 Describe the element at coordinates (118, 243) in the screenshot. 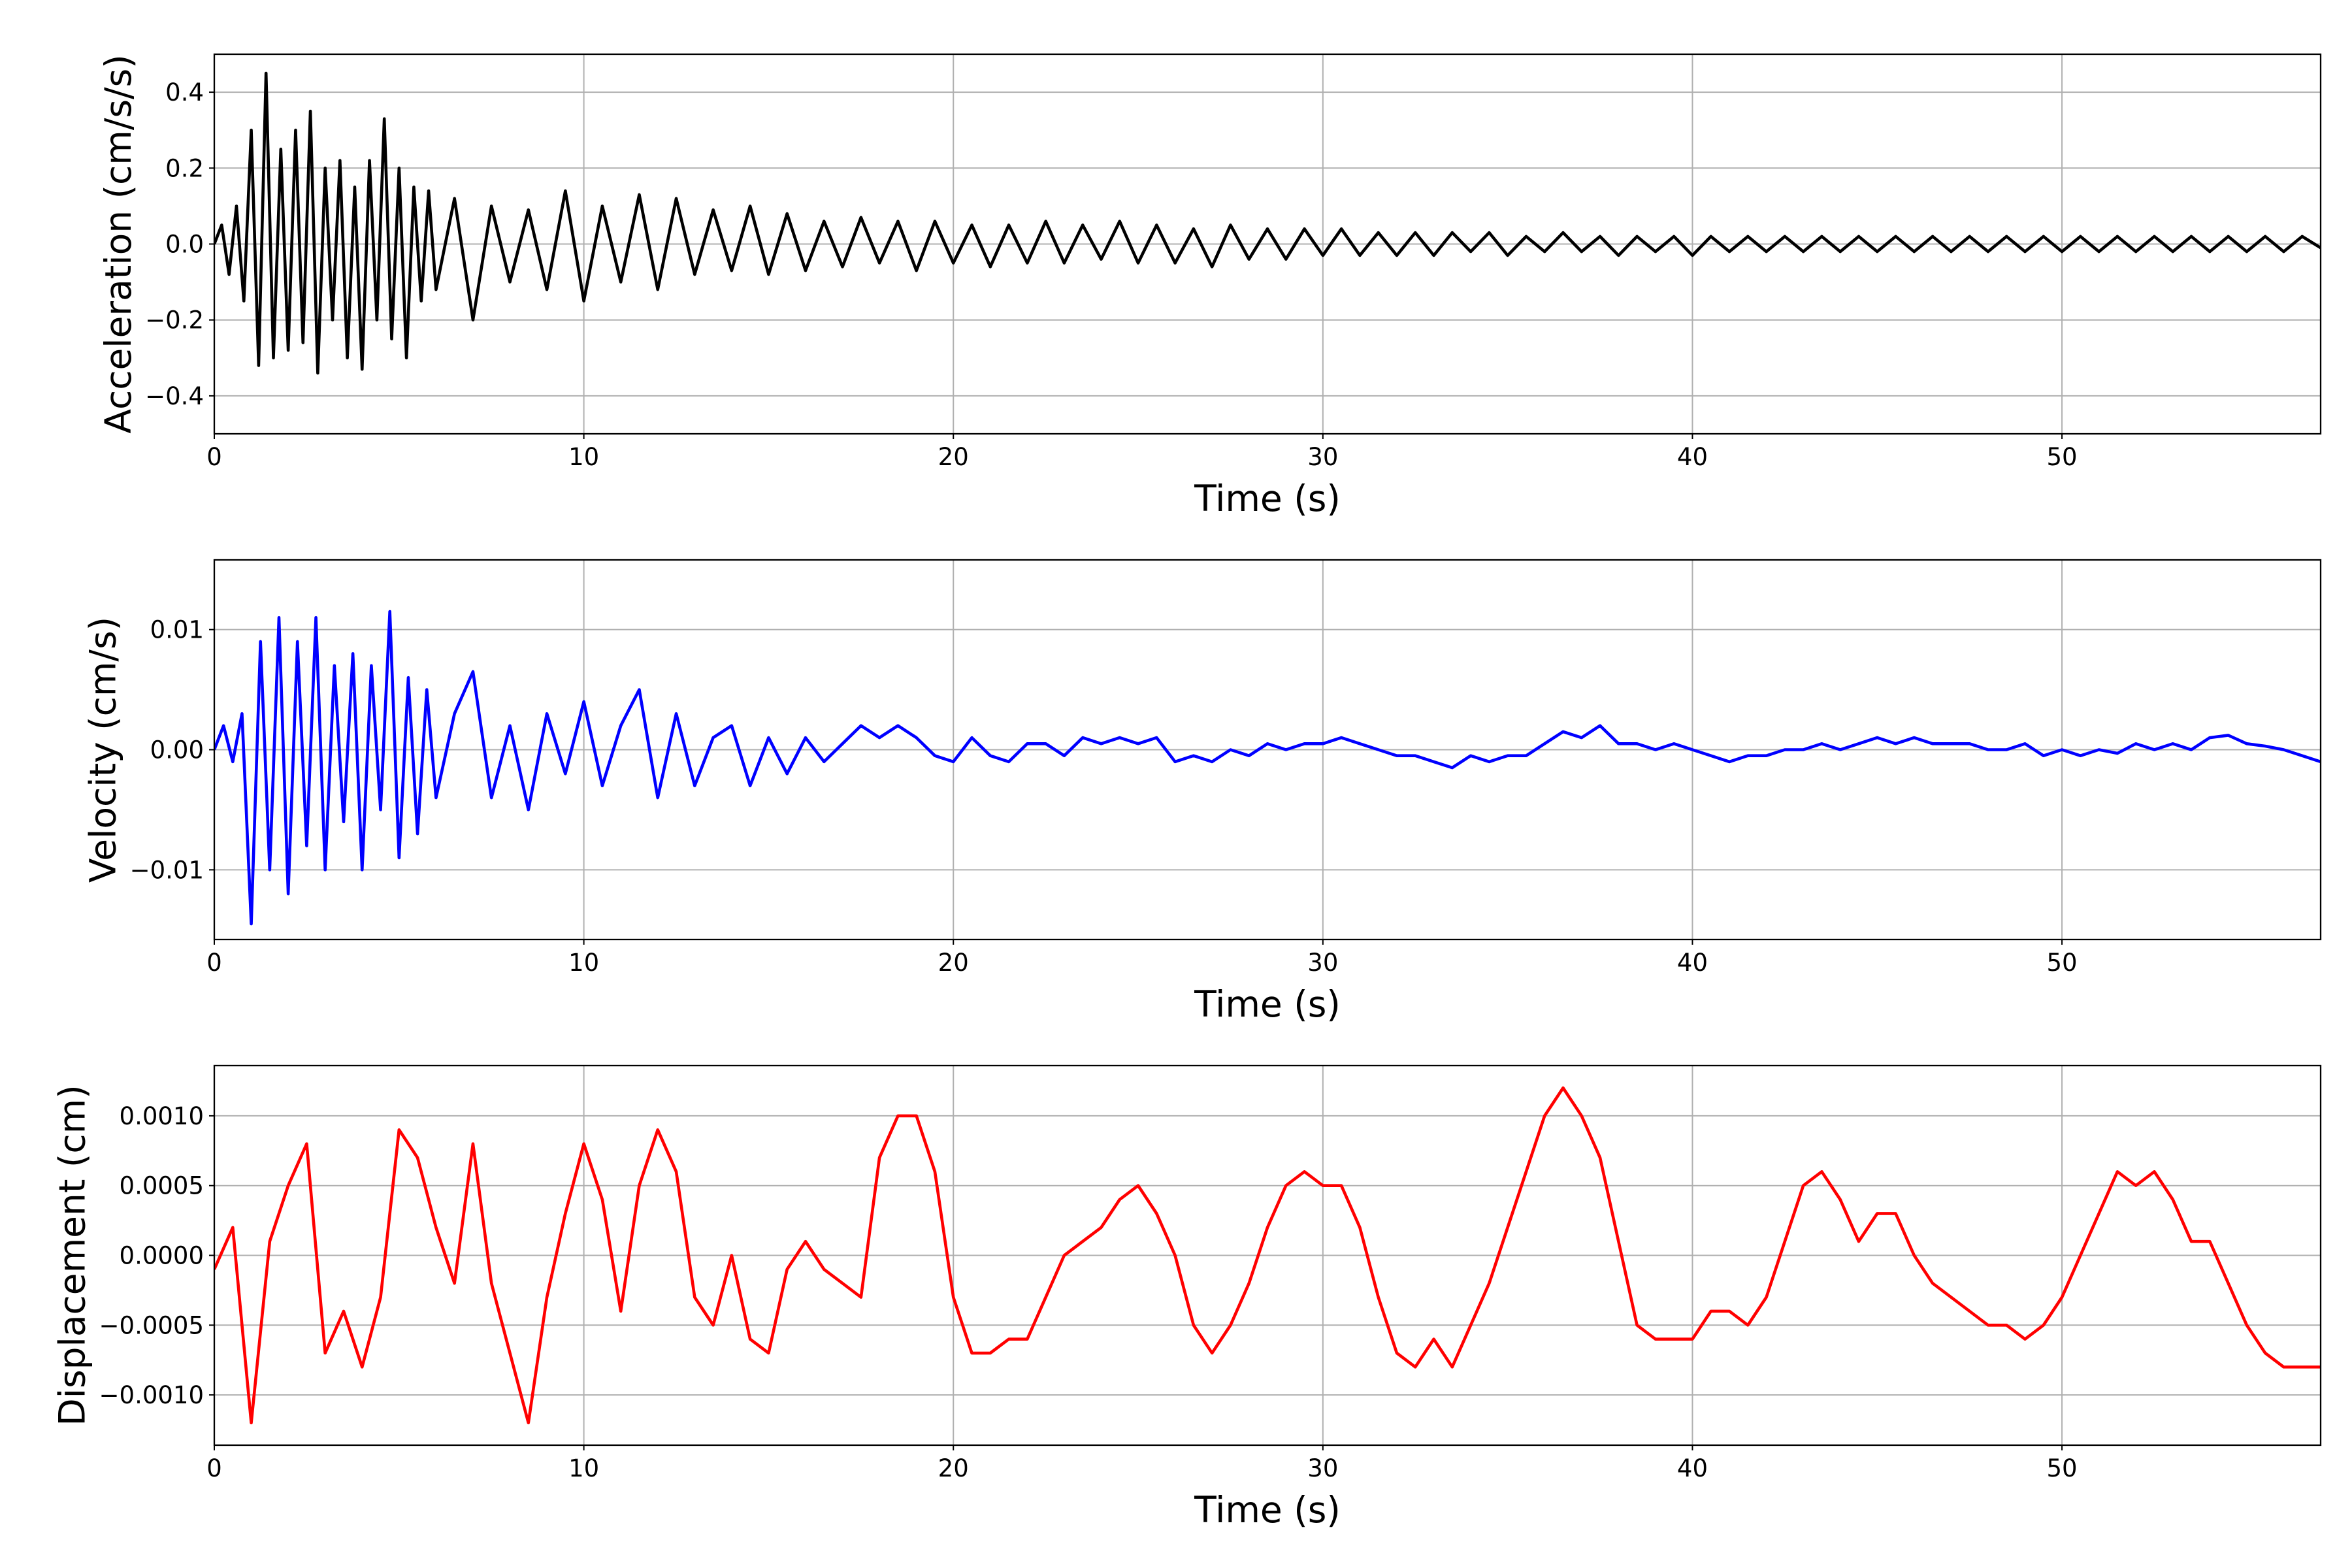

I see `y-axis-label: Acceleration (cm/s/s)` at that location.